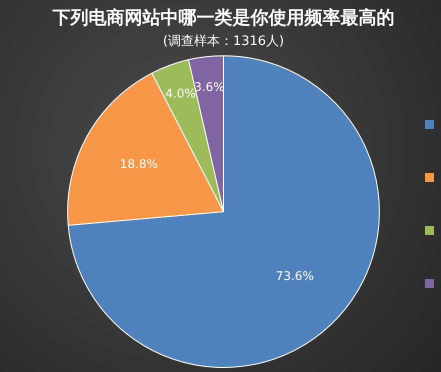 Image resolution: width=441 pixels, height=372 pixels. What do you see at coordinates (139, 164) in the screenshot?
I see `data-label: 18.8%` at bounding box center [139, 164].